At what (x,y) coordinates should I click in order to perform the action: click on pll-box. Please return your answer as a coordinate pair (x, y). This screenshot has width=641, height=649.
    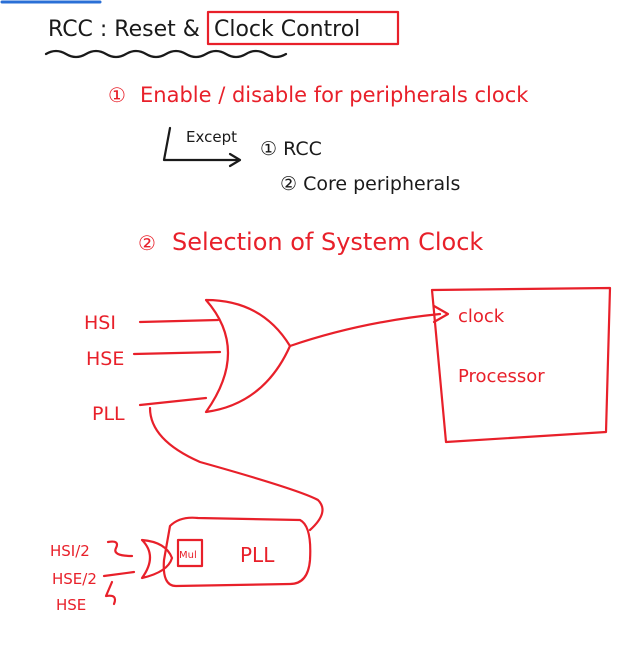
    Looking at the image, I should click on (237, 552).